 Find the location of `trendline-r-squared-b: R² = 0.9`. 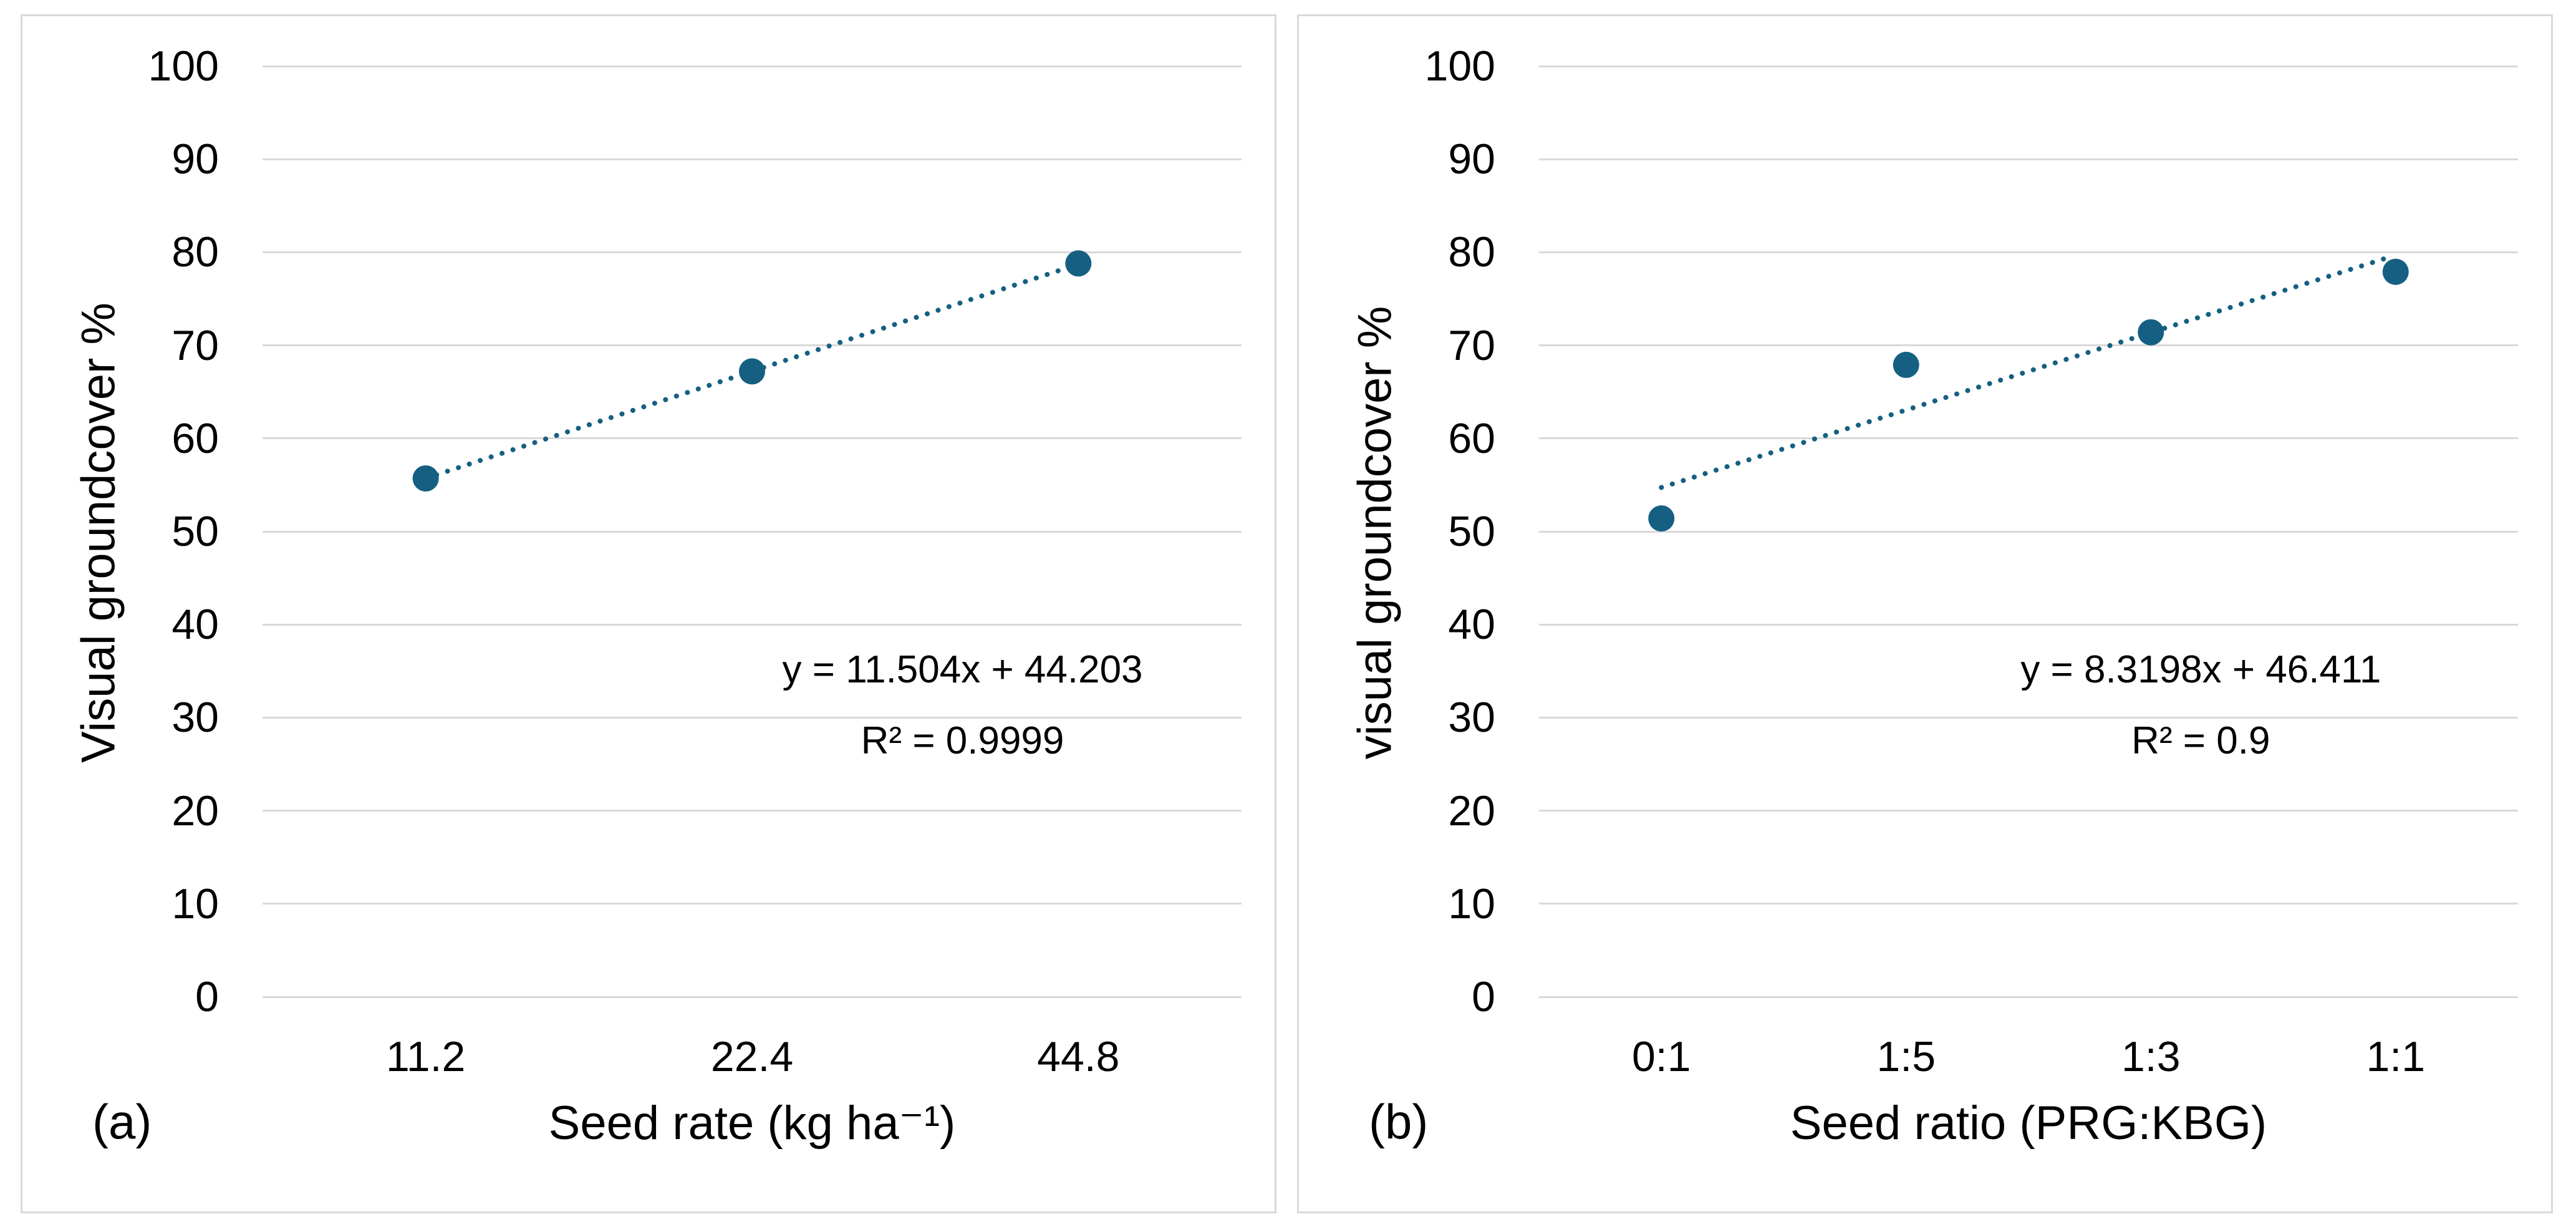

trendline-r-squared-b: R² = 0.9 is located at coordinates (2200, 741).